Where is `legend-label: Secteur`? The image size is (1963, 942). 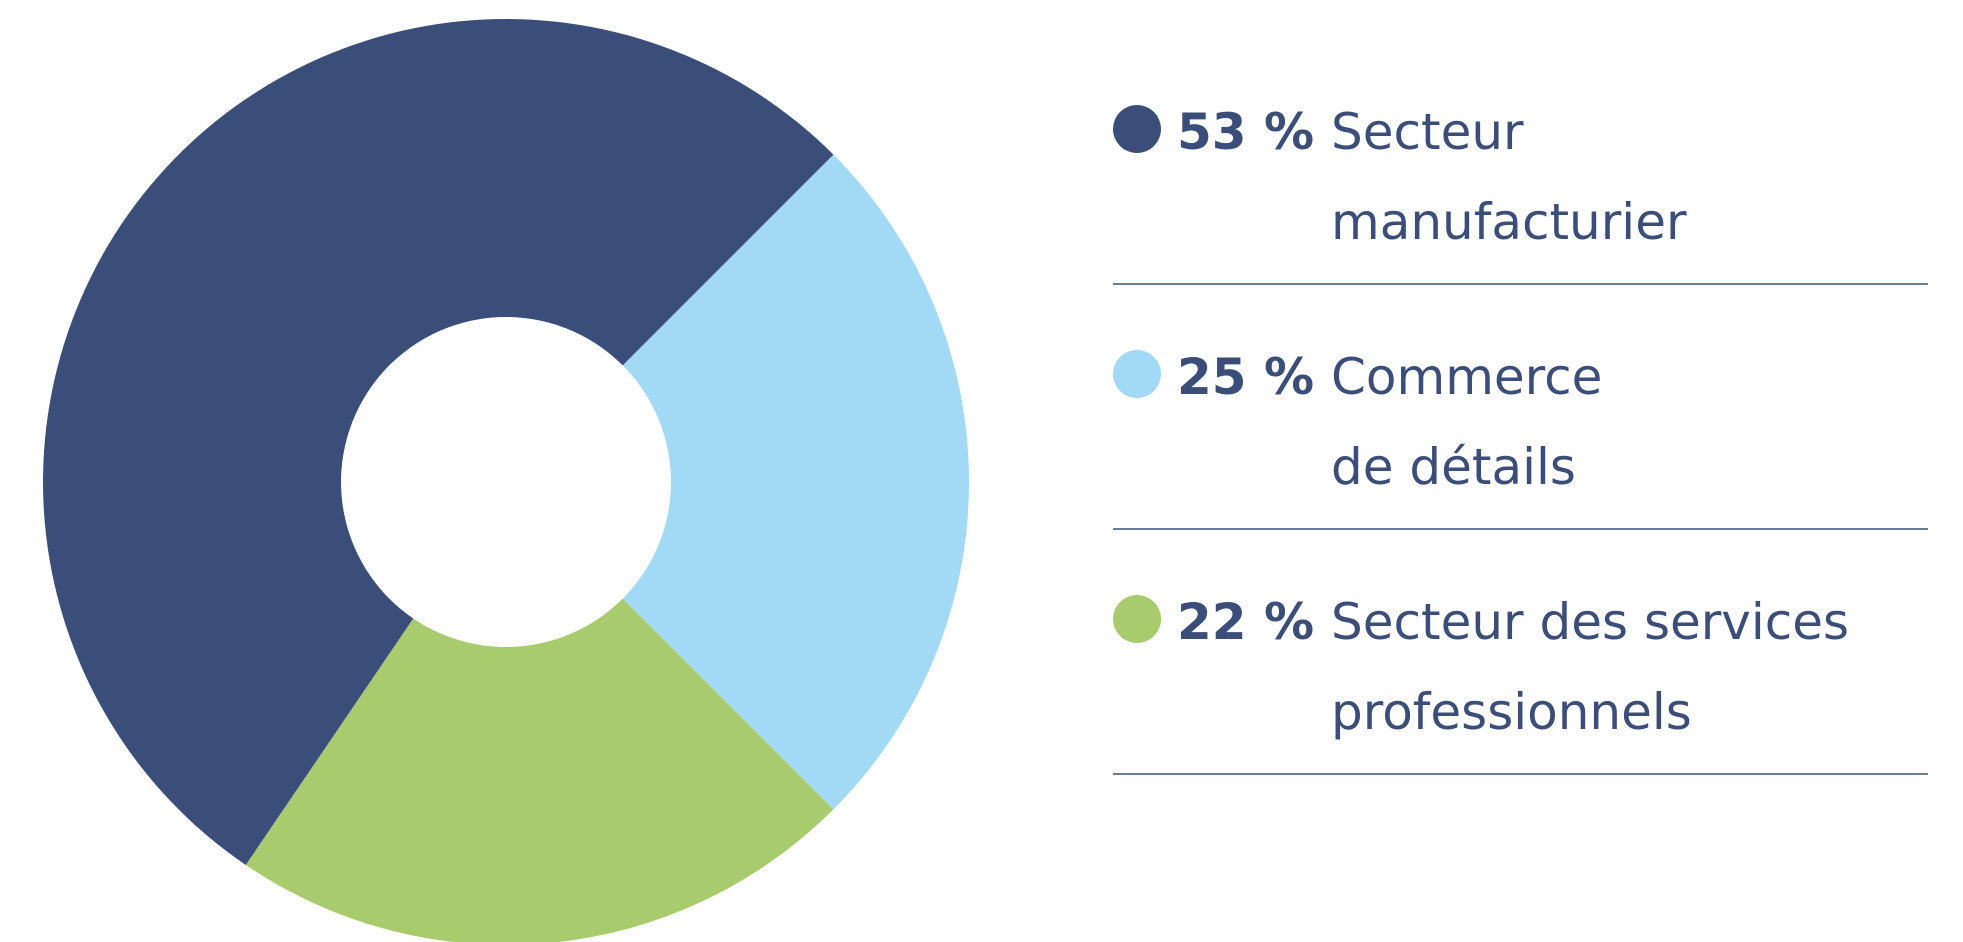 legend-label: Secteur is located at coordinates (1427, 132).